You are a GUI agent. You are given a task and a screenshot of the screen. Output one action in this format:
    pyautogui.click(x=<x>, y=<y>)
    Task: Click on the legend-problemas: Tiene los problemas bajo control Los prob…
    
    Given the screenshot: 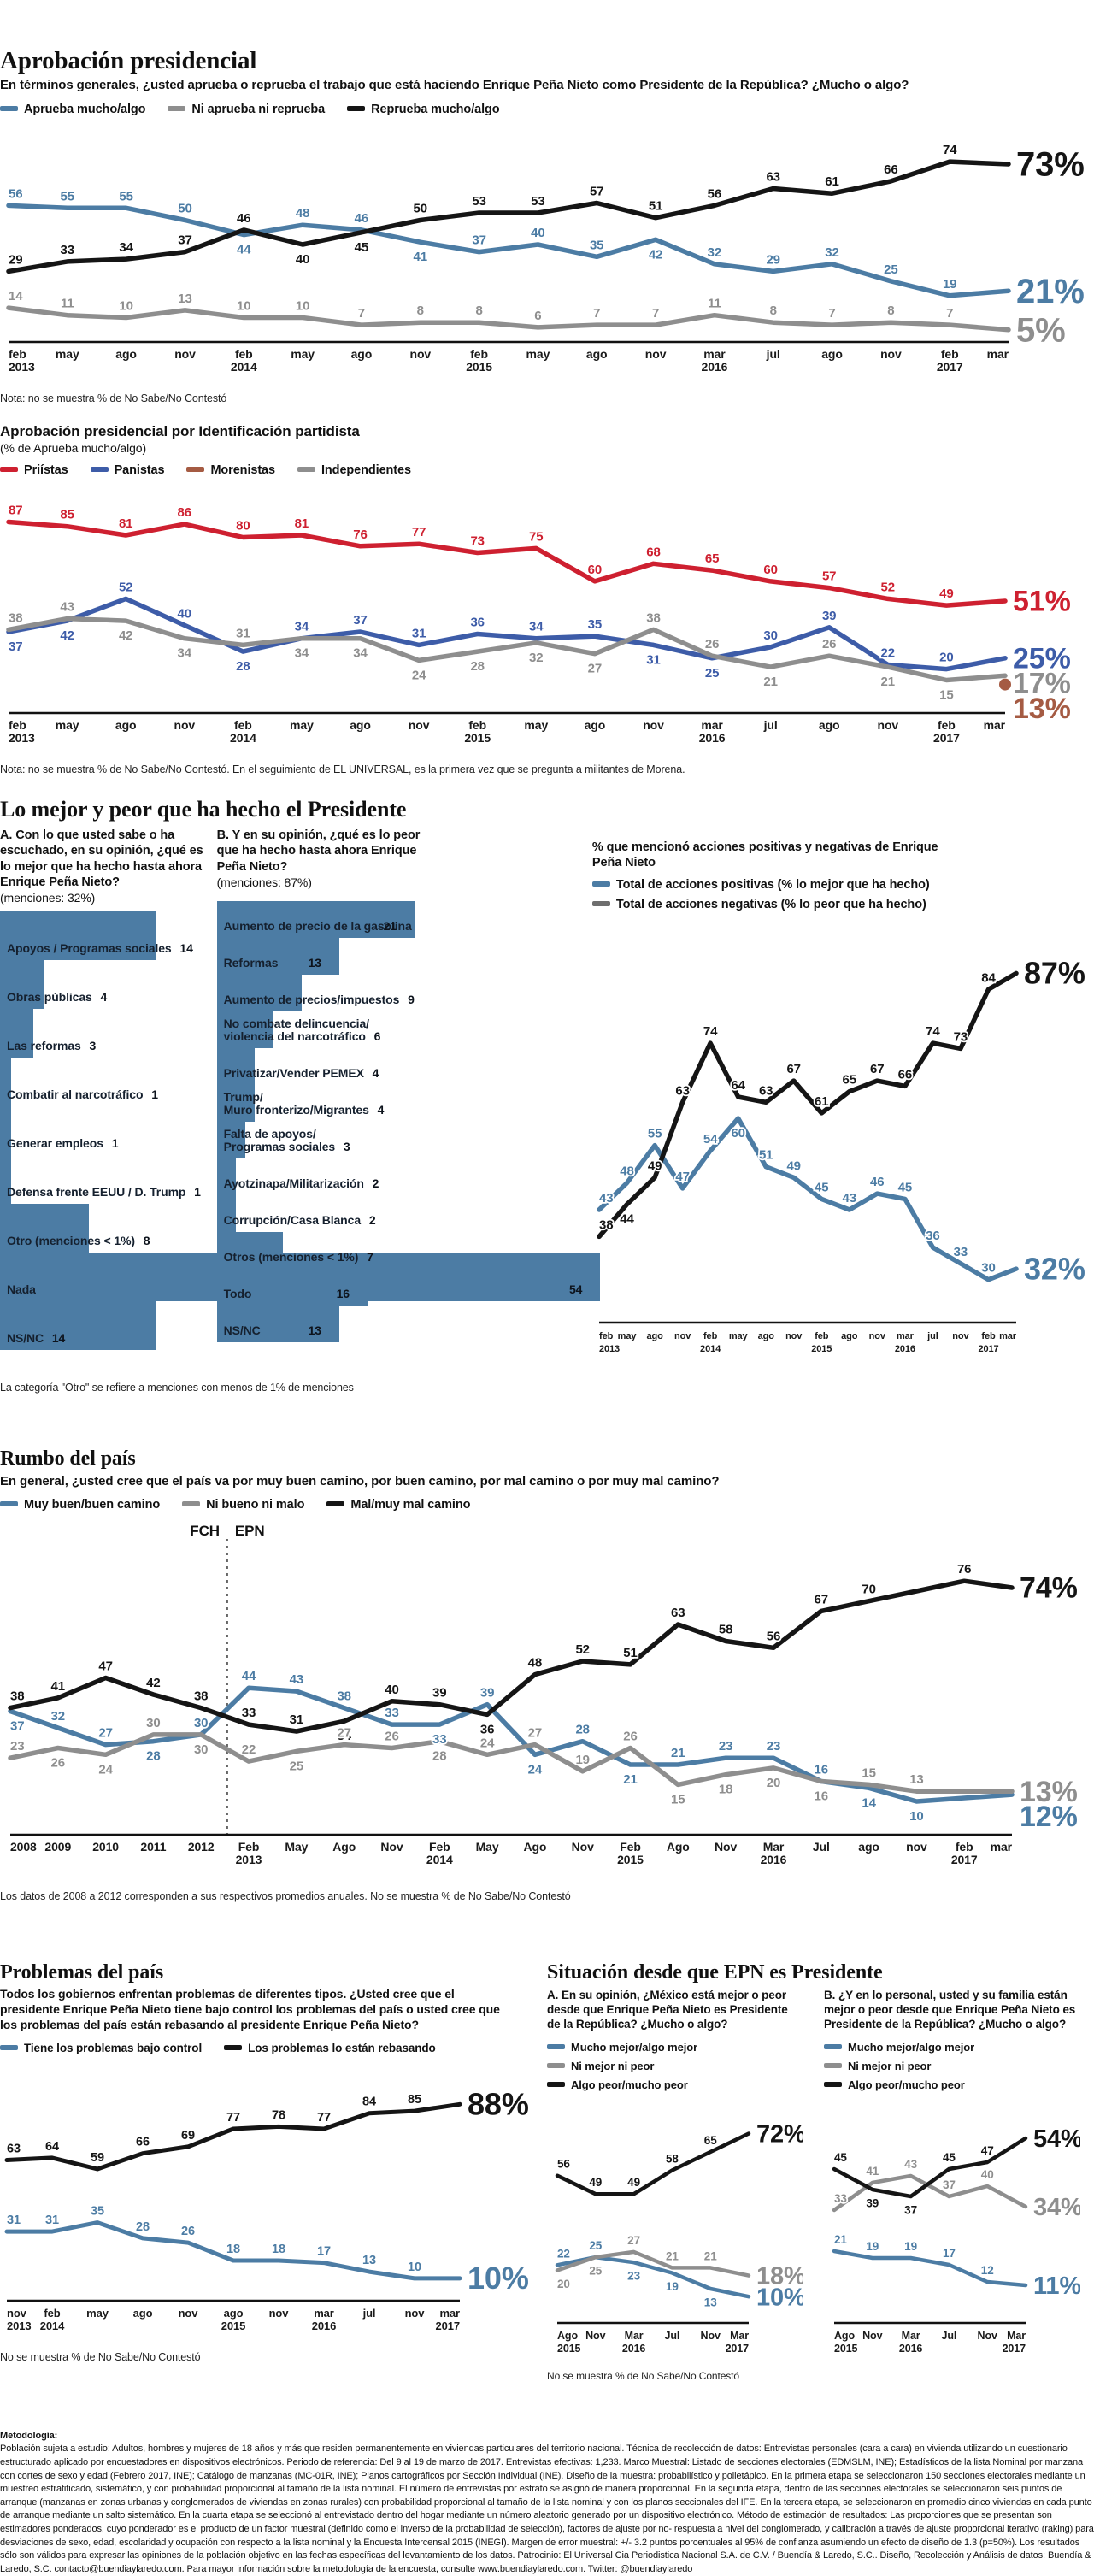 What is the action you would take?
    pyautogui.click(x=273, y=2048)
    